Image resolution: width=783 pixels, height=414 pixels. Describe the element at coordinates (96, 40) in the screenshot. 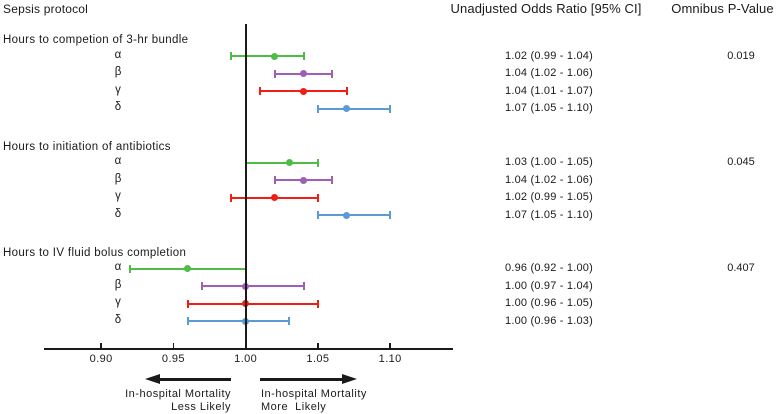

I see `group-label: Hours to competion of 3-hr bundle` at that location.